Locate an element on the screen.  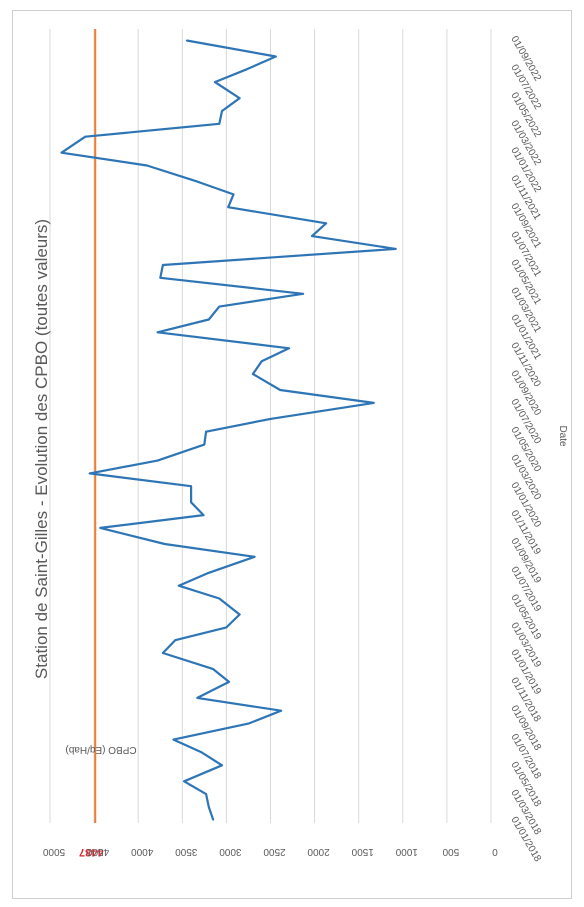
y-tick-label: 4500 is located at coordinates (98, 851).